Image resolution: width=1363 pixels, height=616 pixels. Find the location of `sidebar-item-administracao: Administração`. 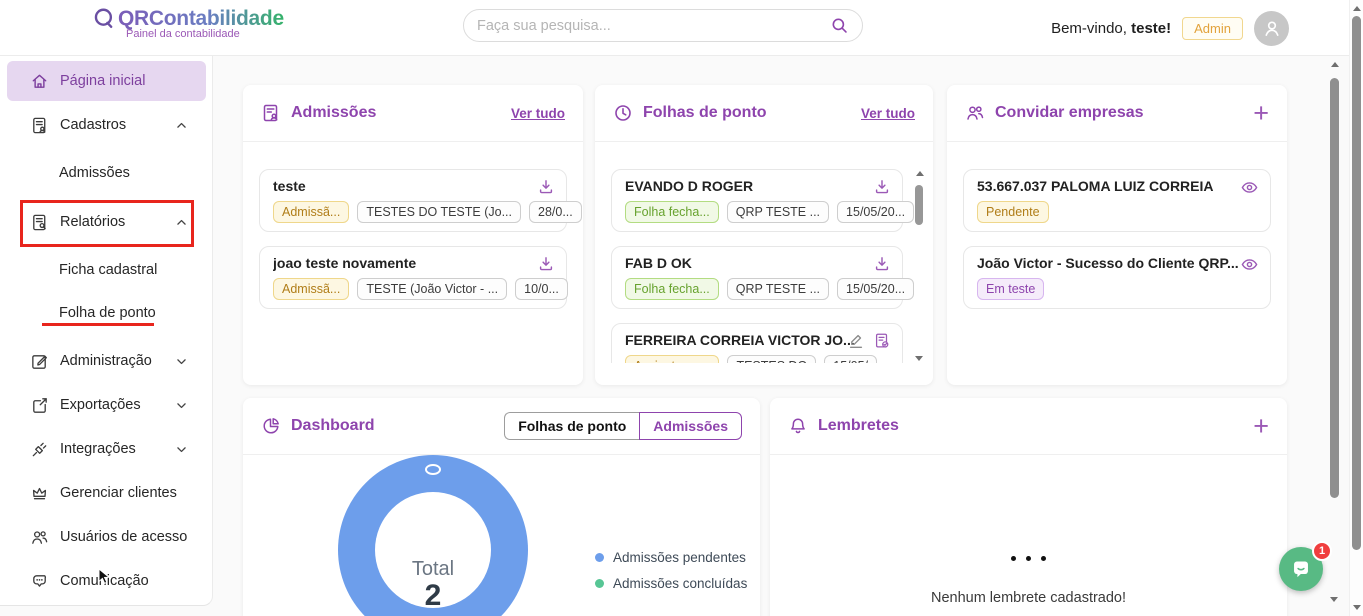

sidebar-item-administracao: Administração is located at coordinates (106, 361).